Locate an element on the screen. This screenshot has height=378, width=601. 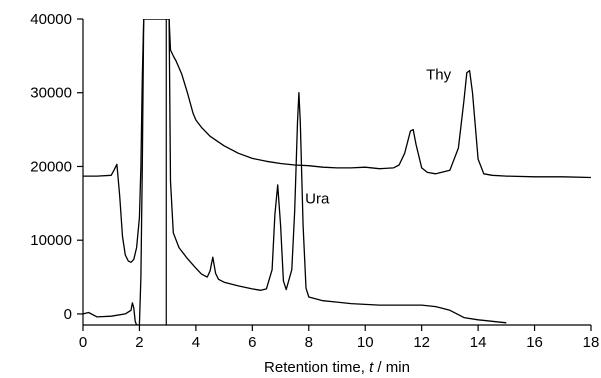
x-axis-title-part: Retention time, is located at coordinates (316, 367).